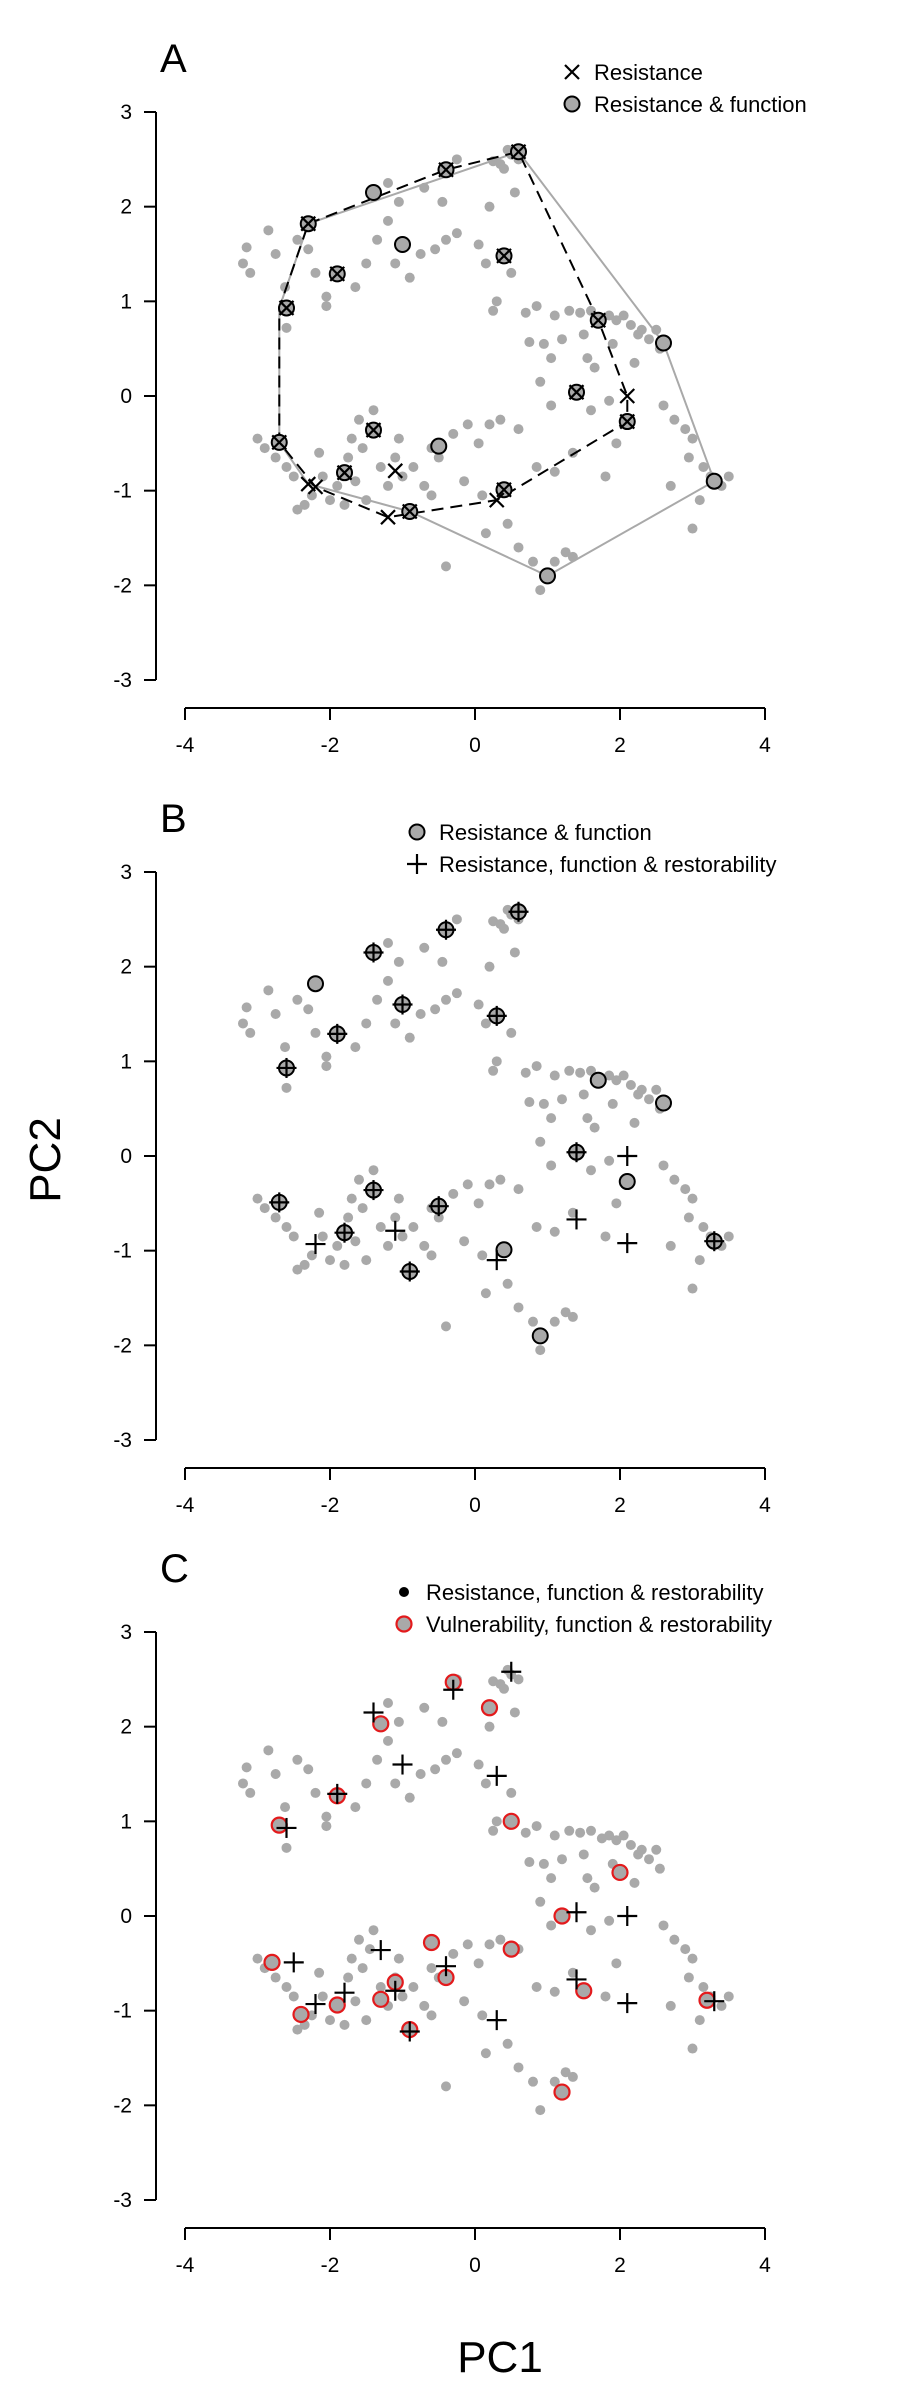 This screenshot has width=900, height=2400. What do you see at coordinates (620, 2265) in the screenshot?
I see `x-tick-label: 2` at bounding box center [620, 2265].